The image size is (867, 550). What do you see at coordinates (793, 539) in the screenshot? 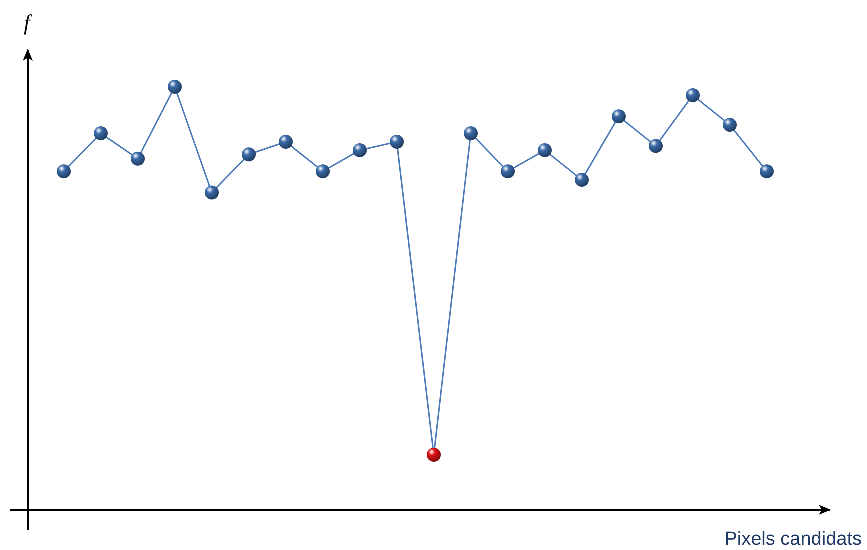
I see `x-axis-title: Pixels candidats` at bounding box center [793, 539].